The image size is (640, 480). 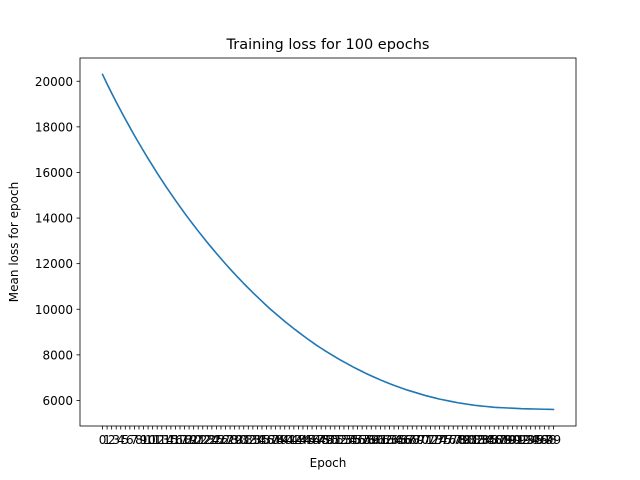 What do you see at coordinates (498, 440) in the screenshot?
I see `x-tick-label: 87` at bounding box center [498, 440].